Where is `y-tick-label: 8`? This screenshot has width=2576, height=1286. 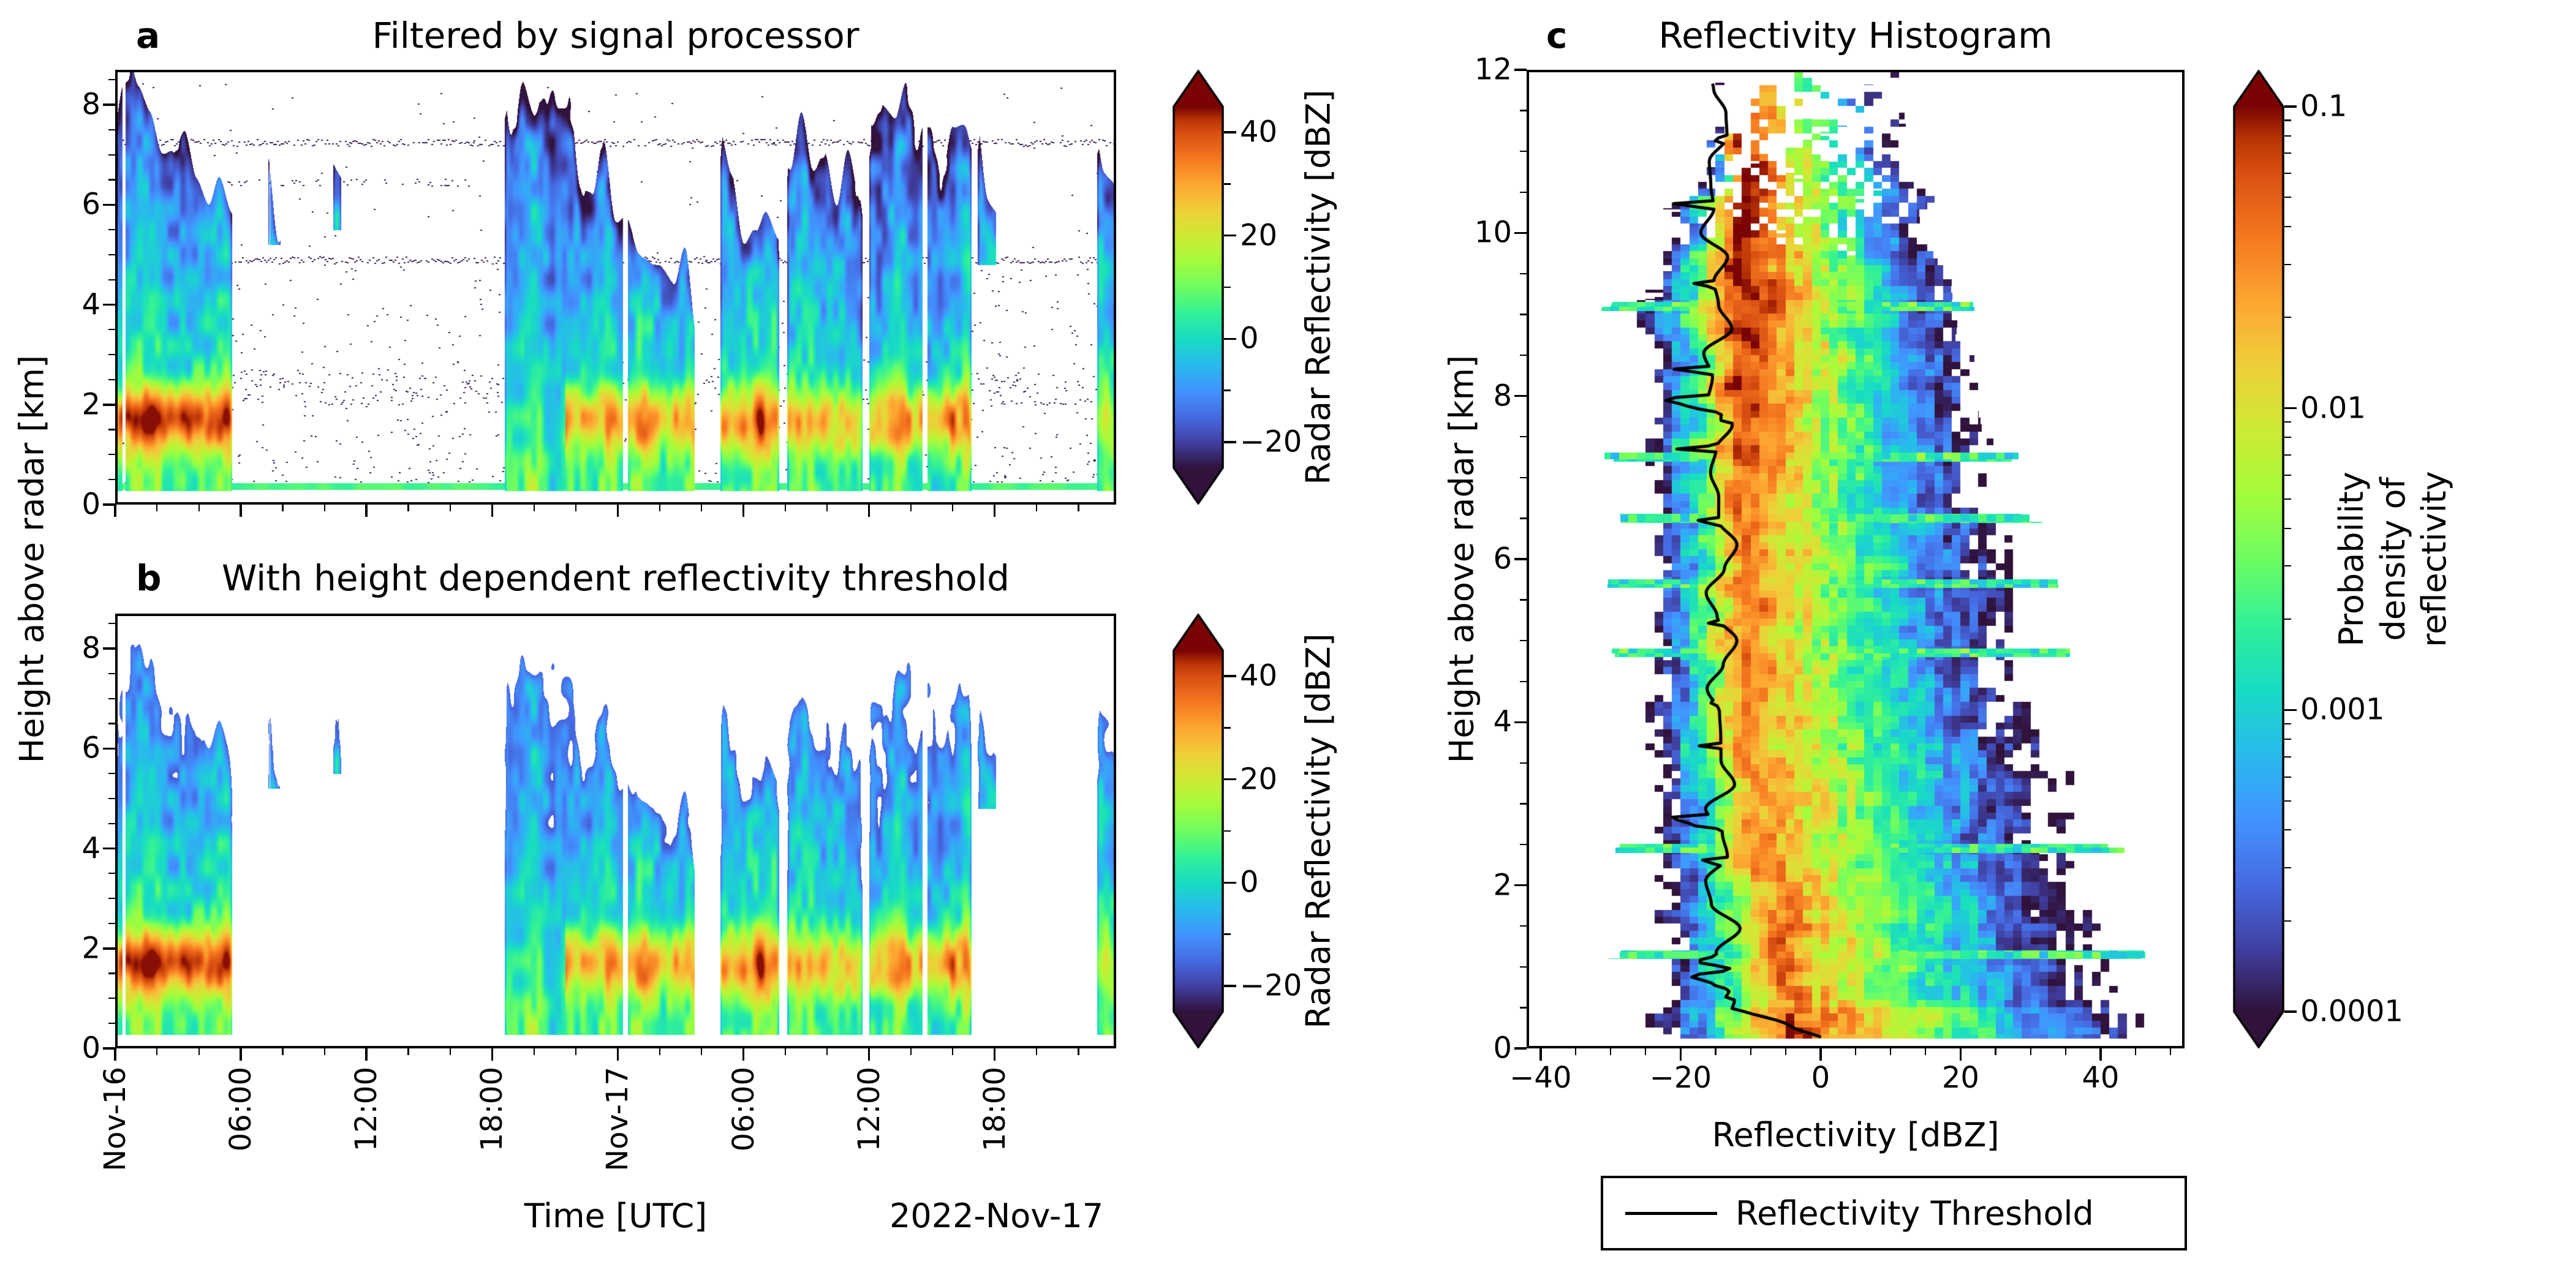 y-tick-label: 8 is located at coordinates (1502, 395).